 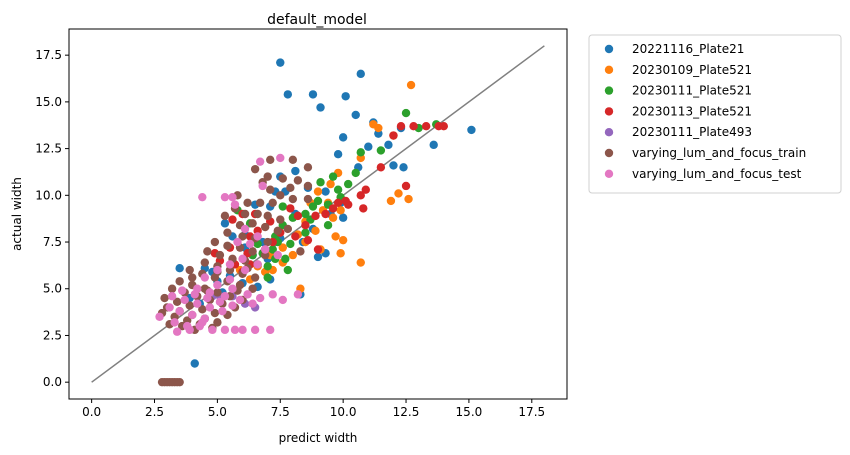 I want to click on y-tick-label: 0.0, so click(x=52, y=382).